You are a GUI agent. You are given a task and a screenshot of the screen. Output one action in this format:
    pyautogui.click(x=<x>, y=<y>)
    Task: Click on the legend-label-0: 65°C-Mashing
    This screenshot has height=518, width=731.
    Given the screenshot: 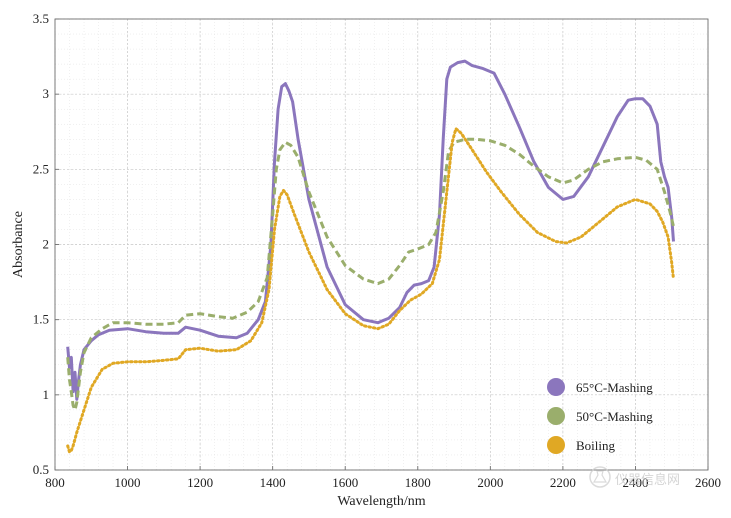 What is the action you would take?
    pyautogui.click(x=614, y=387)
    